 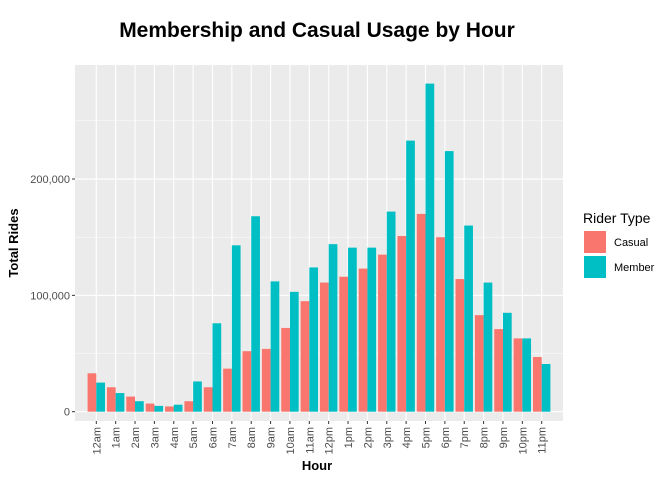 I want to click on bar-casual-3pm, so click(x=382, y=333).